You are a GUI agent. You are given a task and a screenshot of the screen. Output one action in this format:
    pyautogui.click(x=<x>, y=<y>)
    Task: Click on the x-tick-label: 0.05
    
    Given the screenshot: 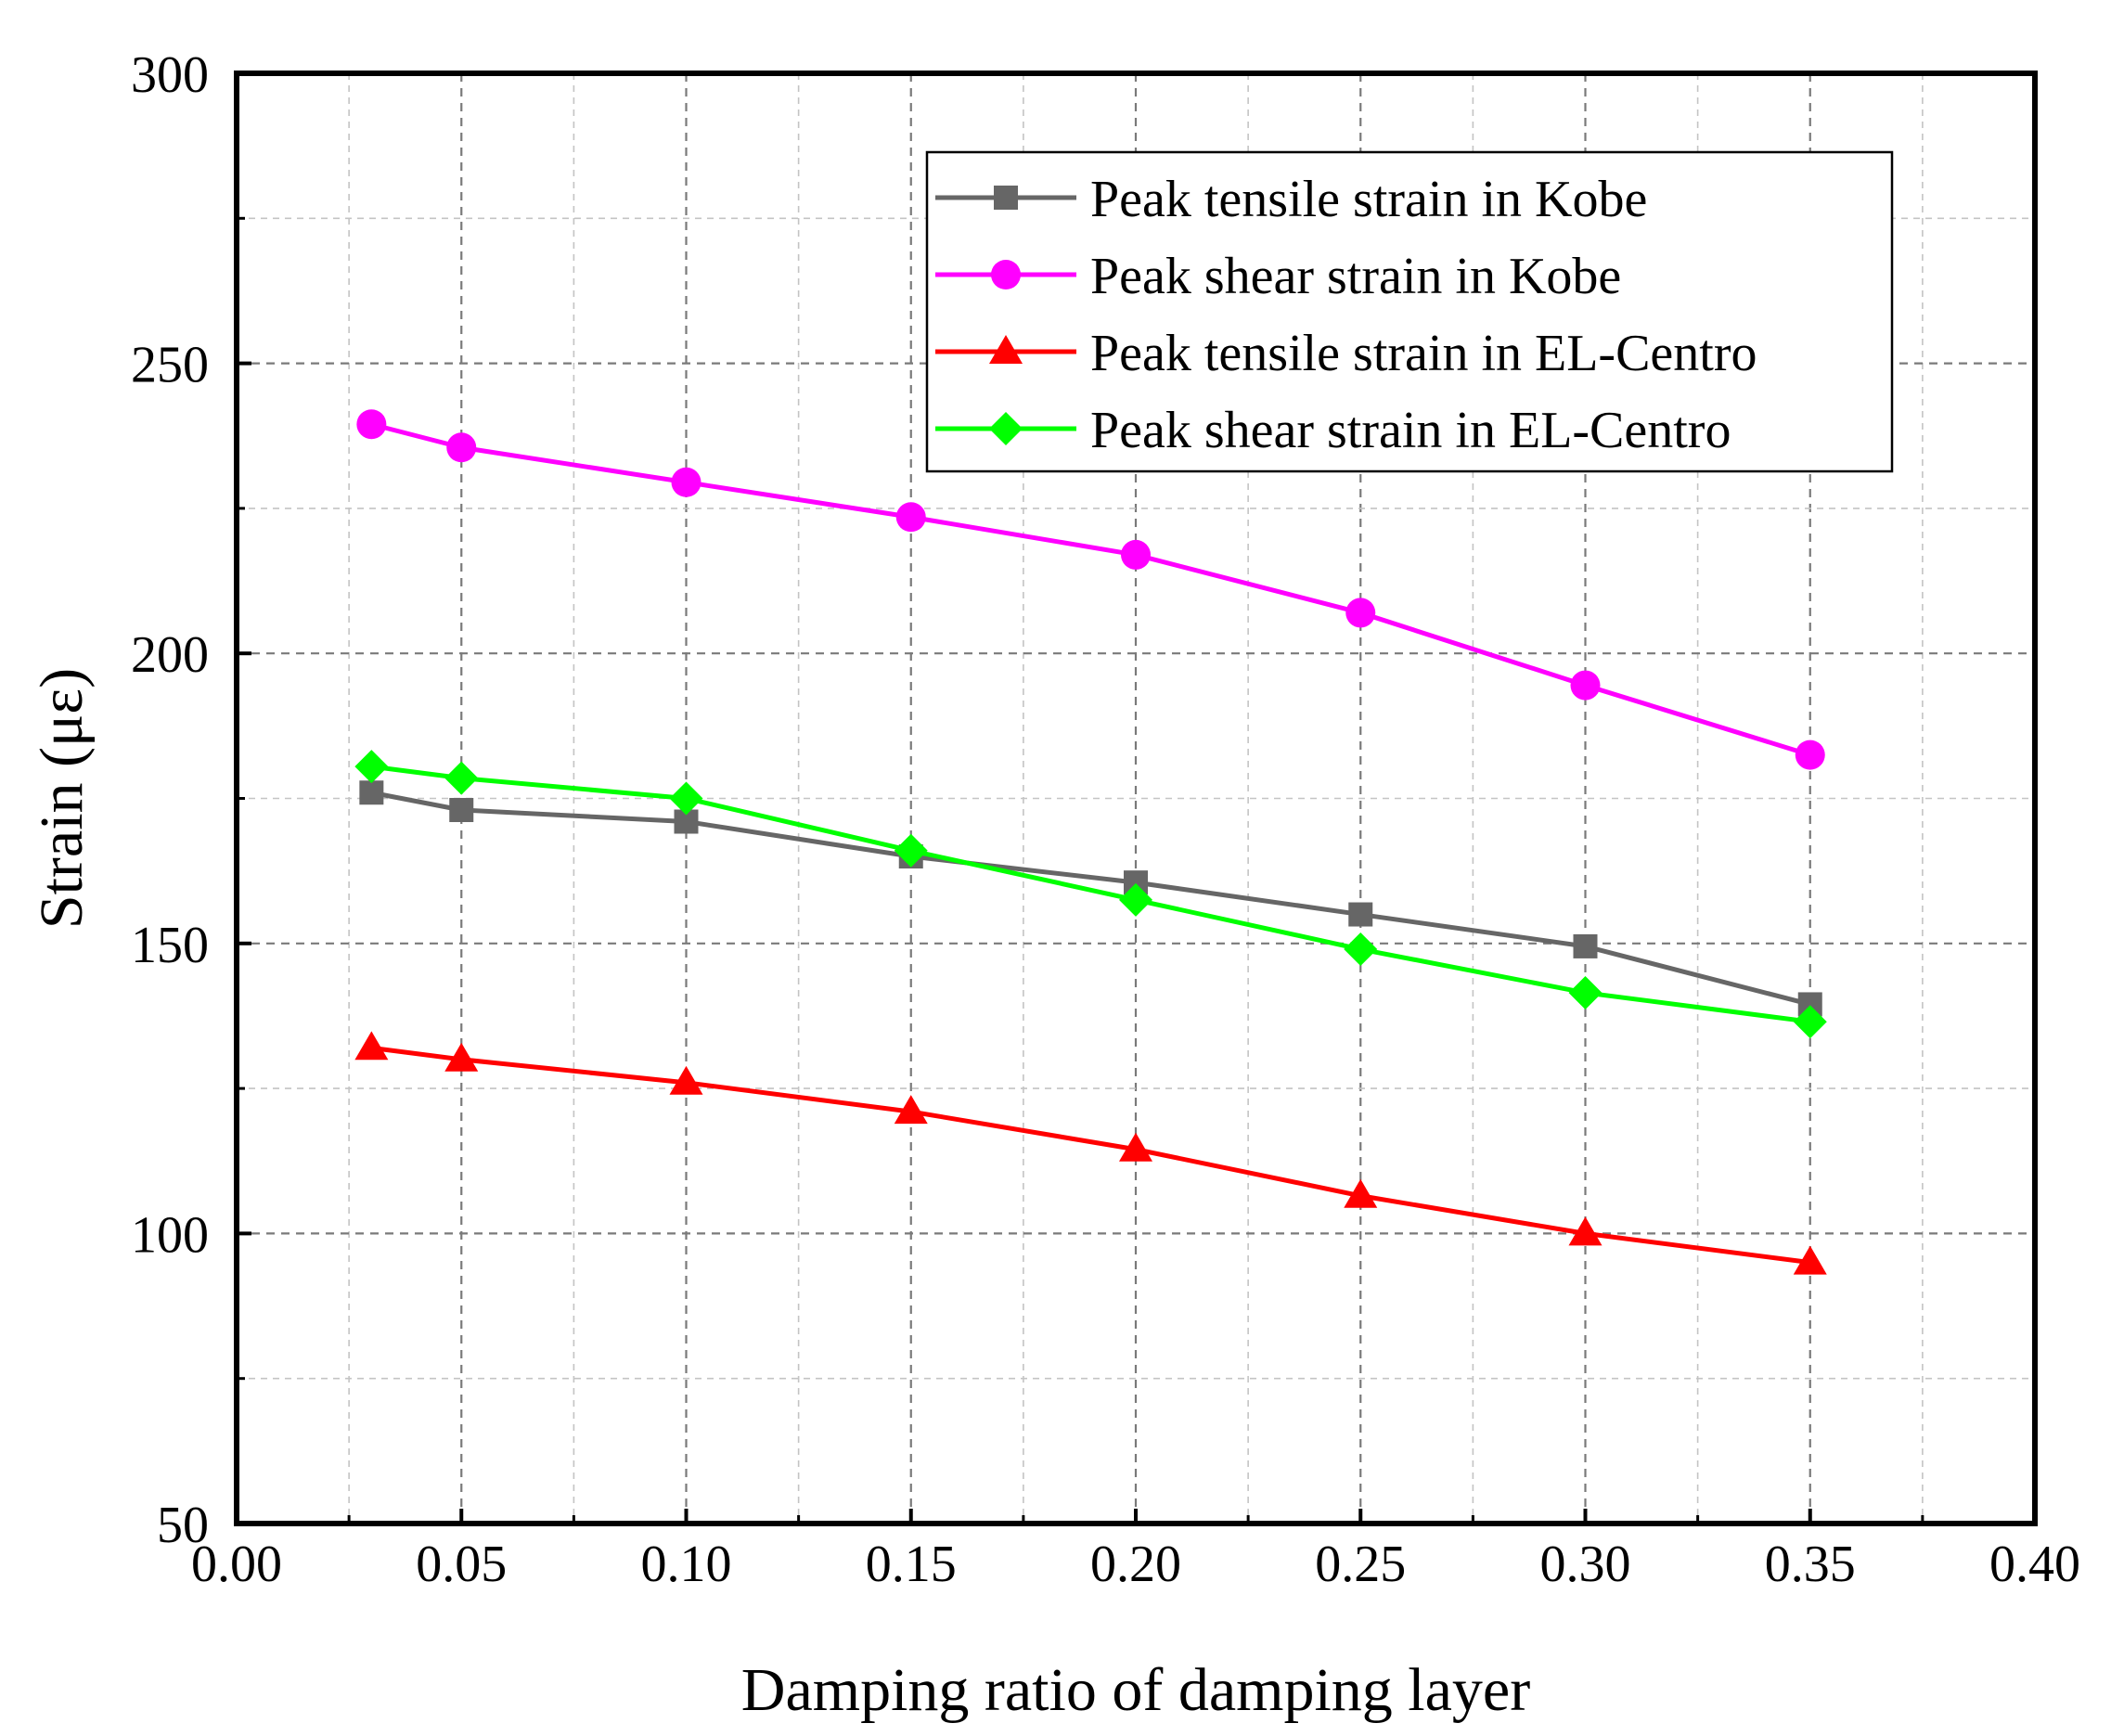 What is the action you would take?
    pyautogui.click(x=461, y=1564)
    